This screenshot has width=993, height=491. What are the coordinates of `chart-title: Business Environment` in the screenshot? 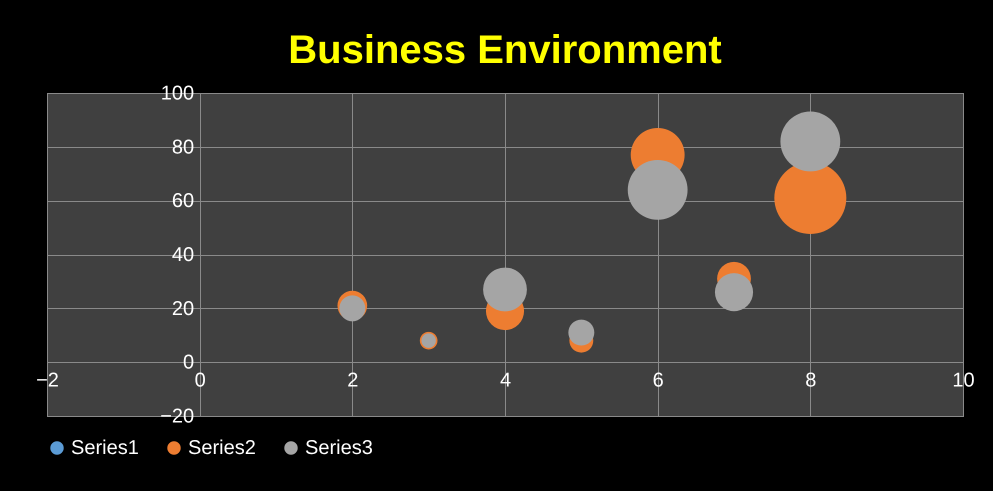 It's located at (505, 50).